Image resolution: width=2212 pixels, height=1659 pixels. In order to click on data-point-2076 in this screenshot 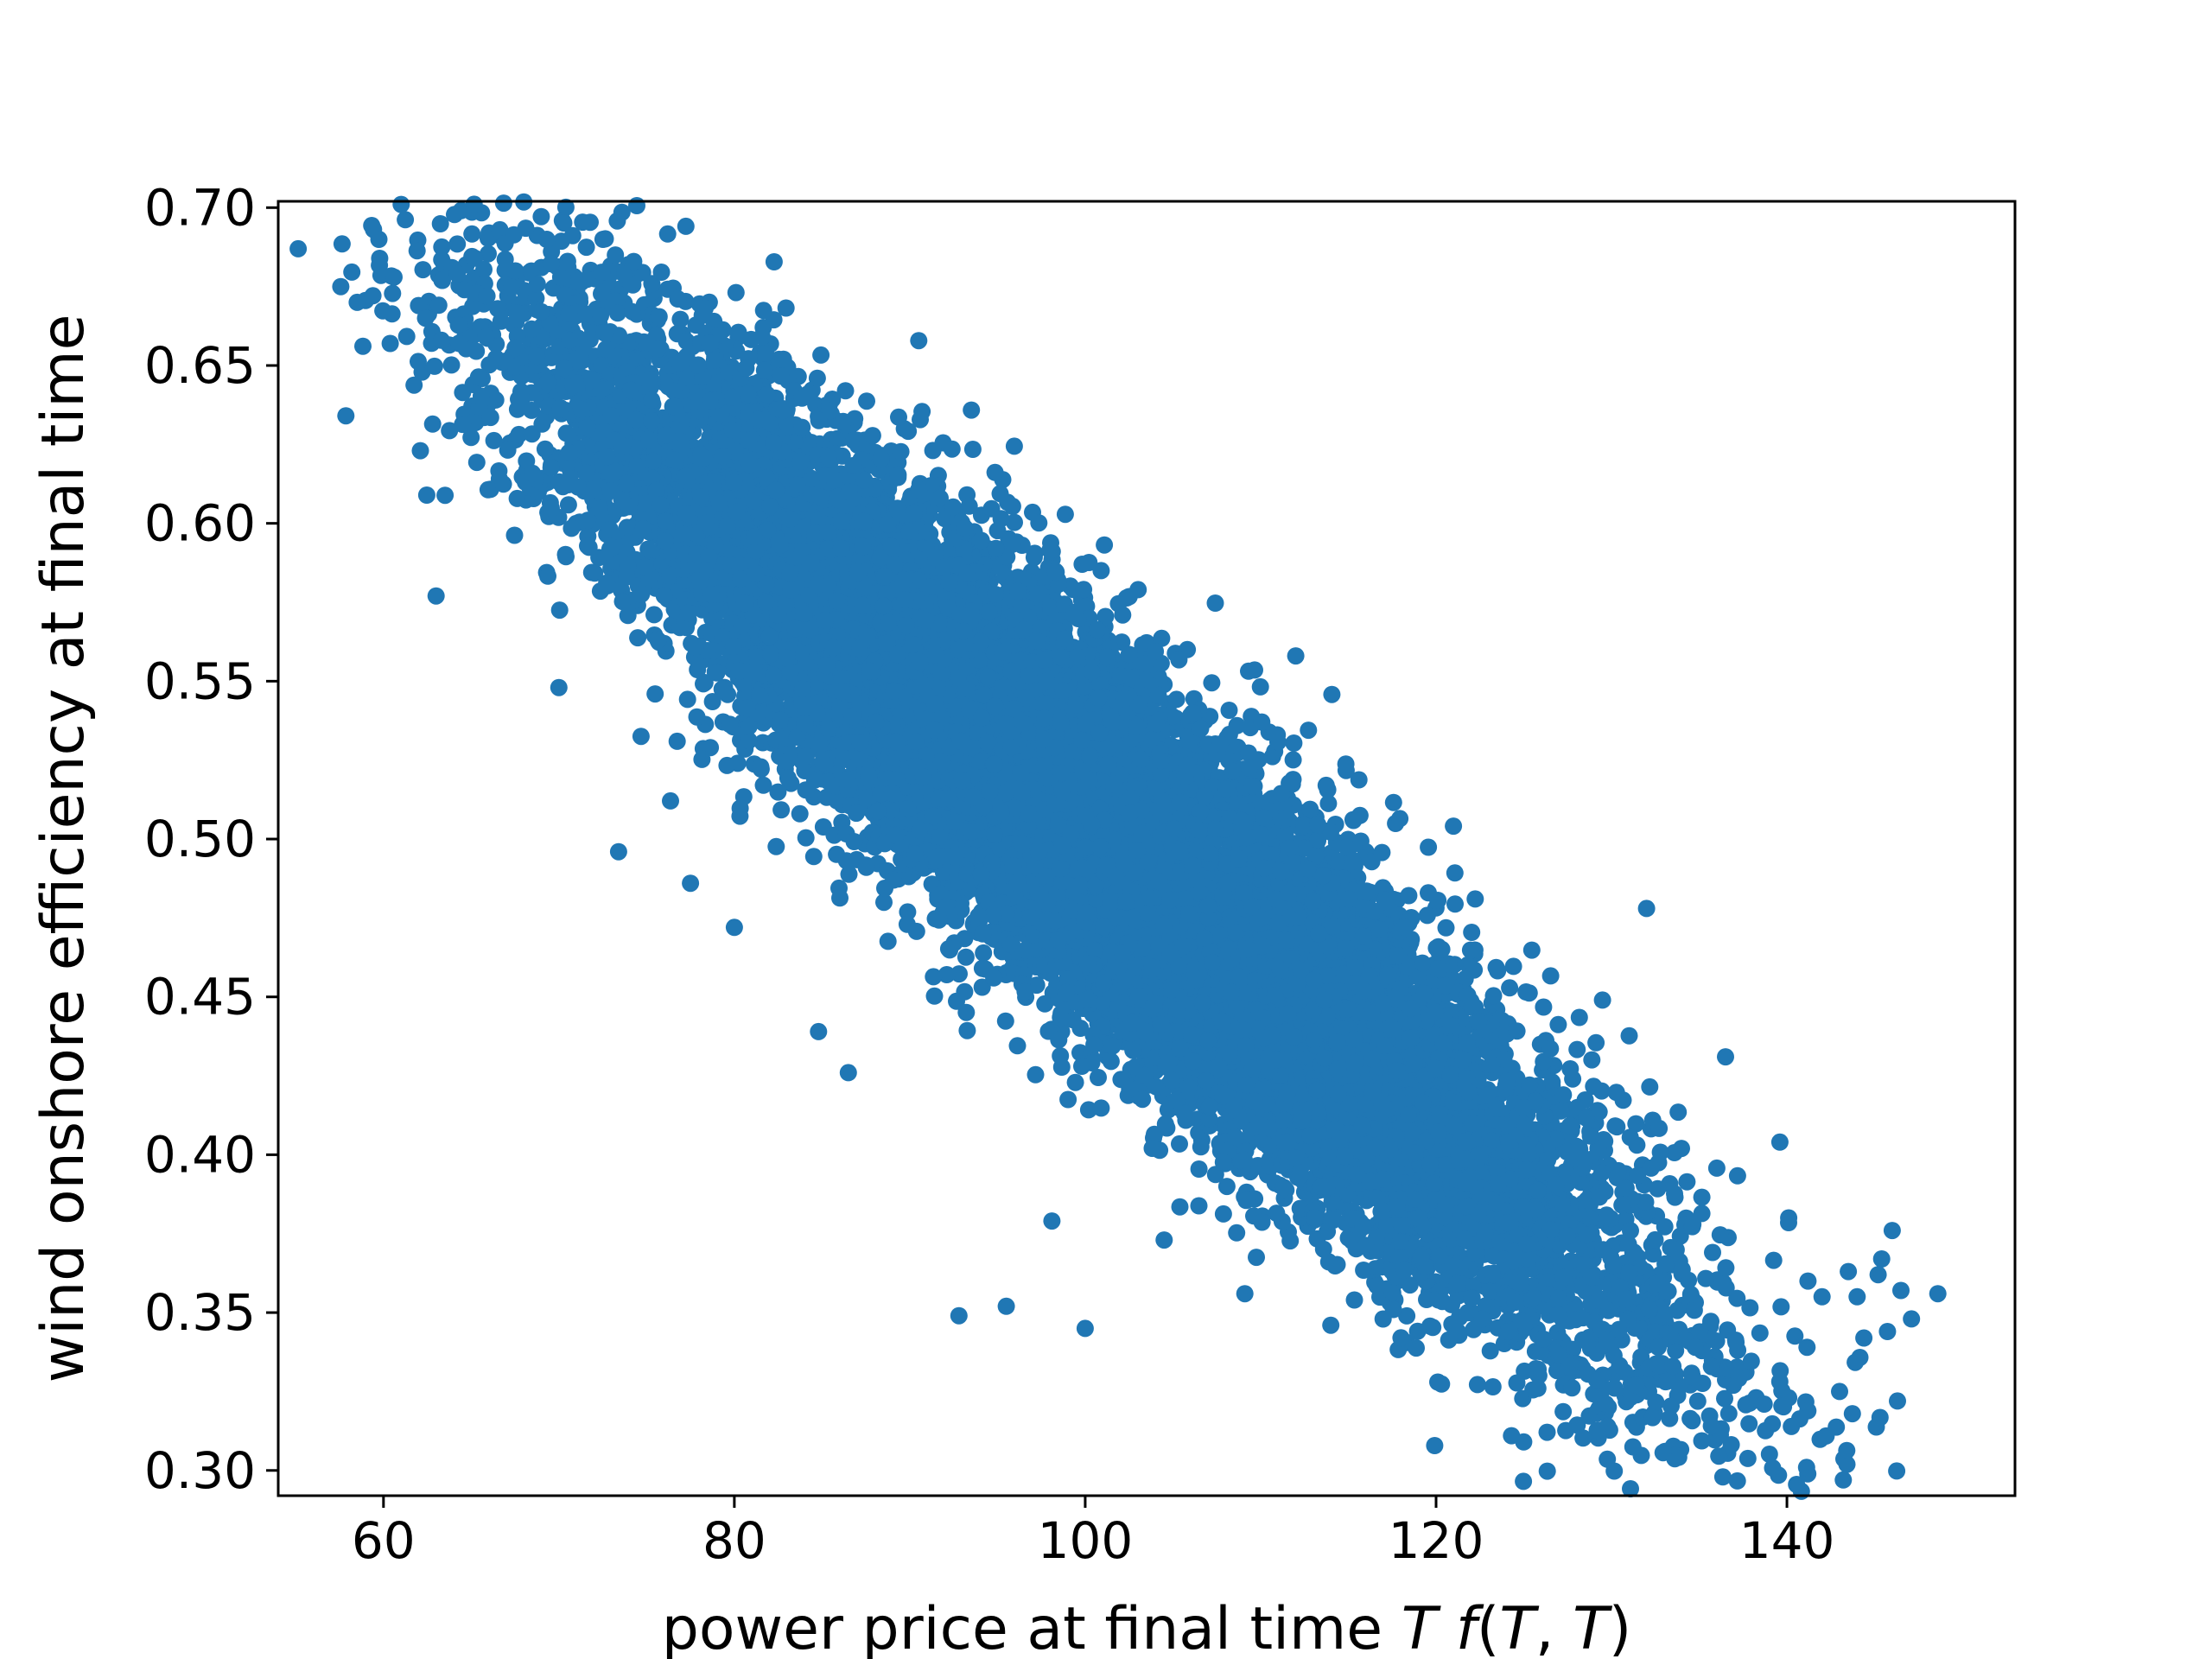, I will do `click(967, 1012)`.